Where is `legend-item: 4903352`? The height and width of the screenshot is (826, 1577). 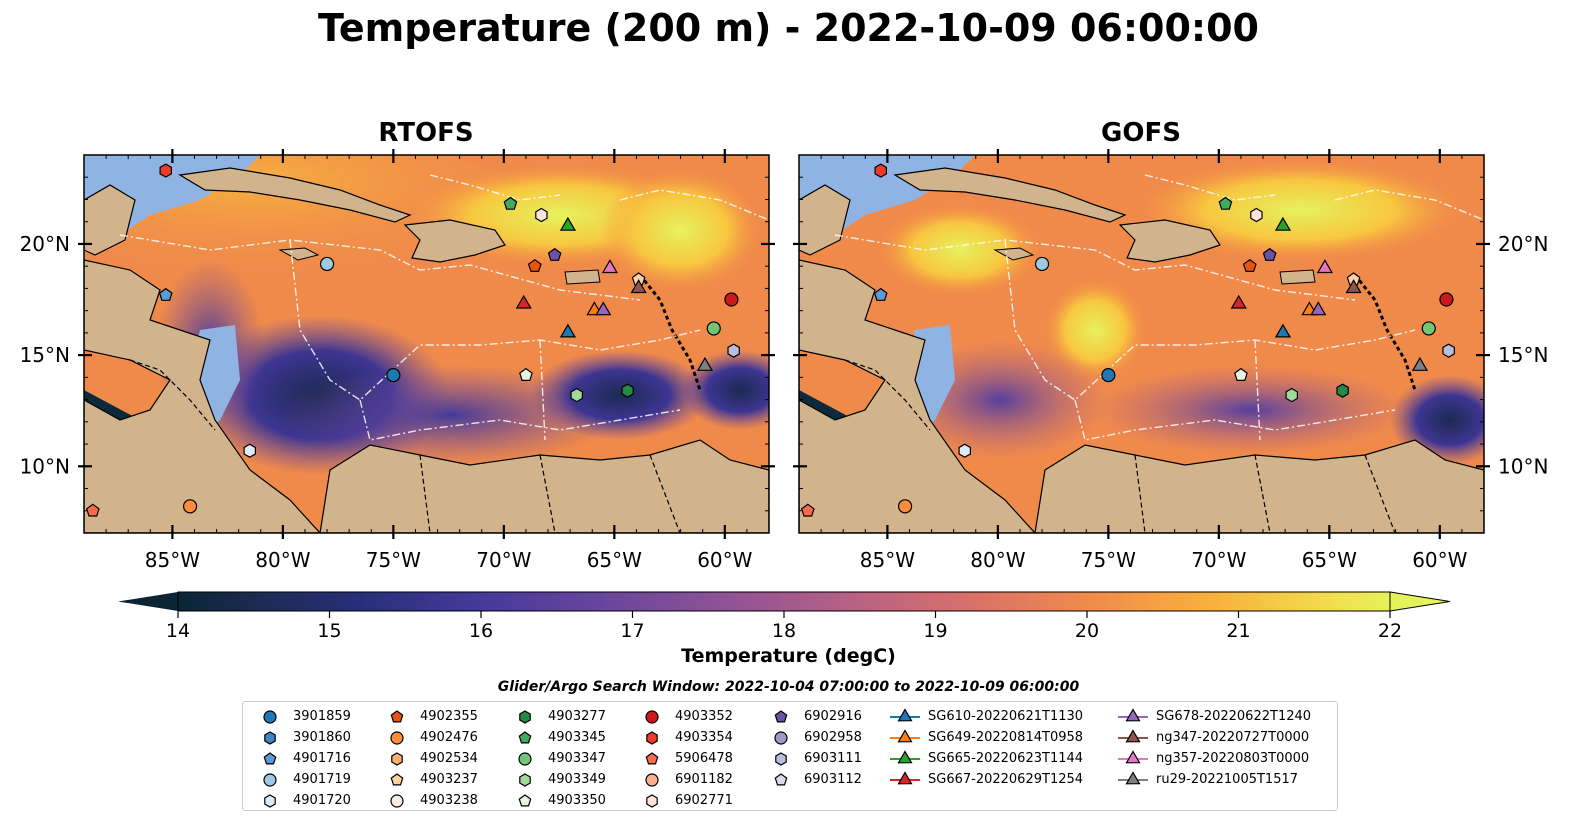 legend-item: 4903352 is located at coordinates (684, 716).